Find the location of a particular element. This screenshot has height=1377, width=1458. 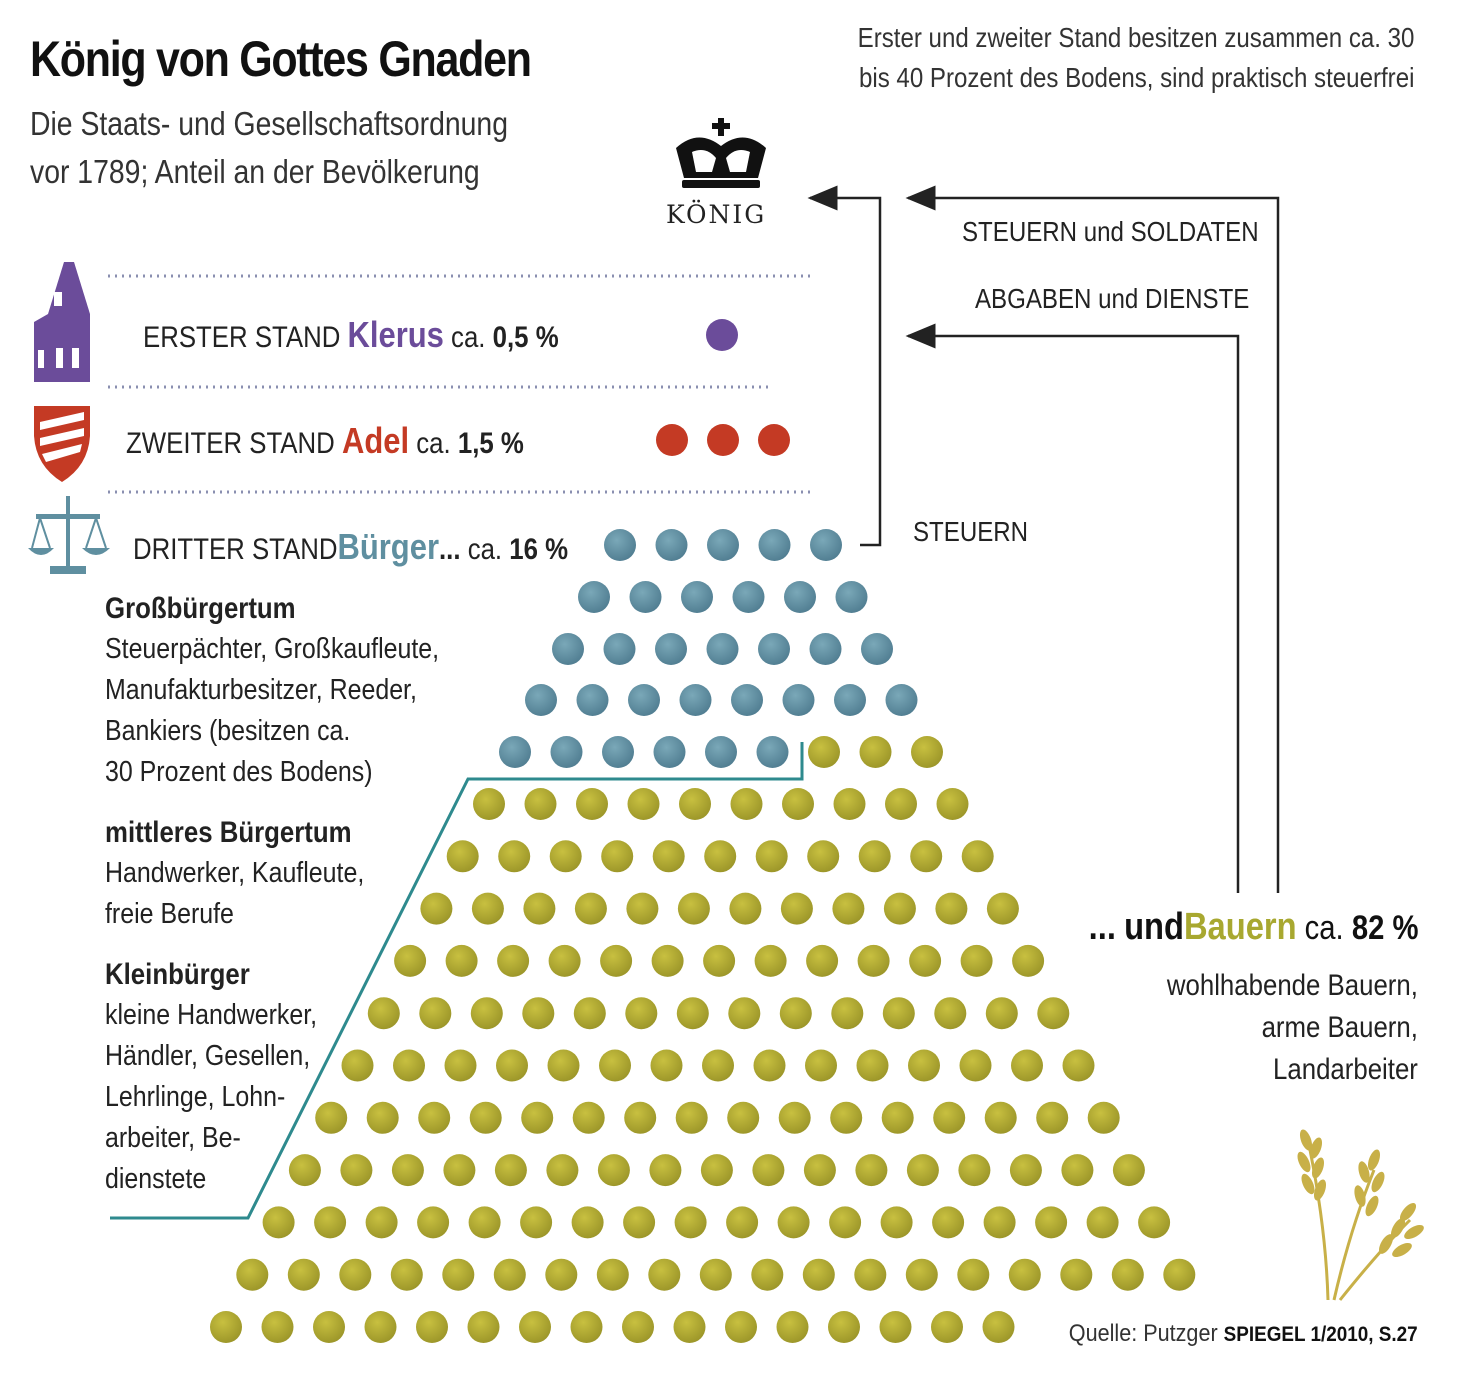

estate-und: und is located at coordinates (1153, 927).